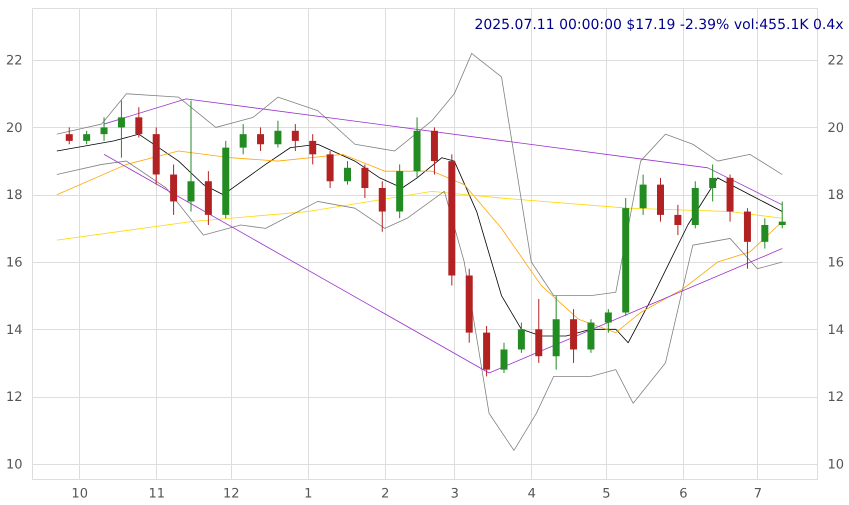 Image resolution: width=849 pixels, height=505 pixels. I want to click on y-tick-label: 12, so click(14, 398).